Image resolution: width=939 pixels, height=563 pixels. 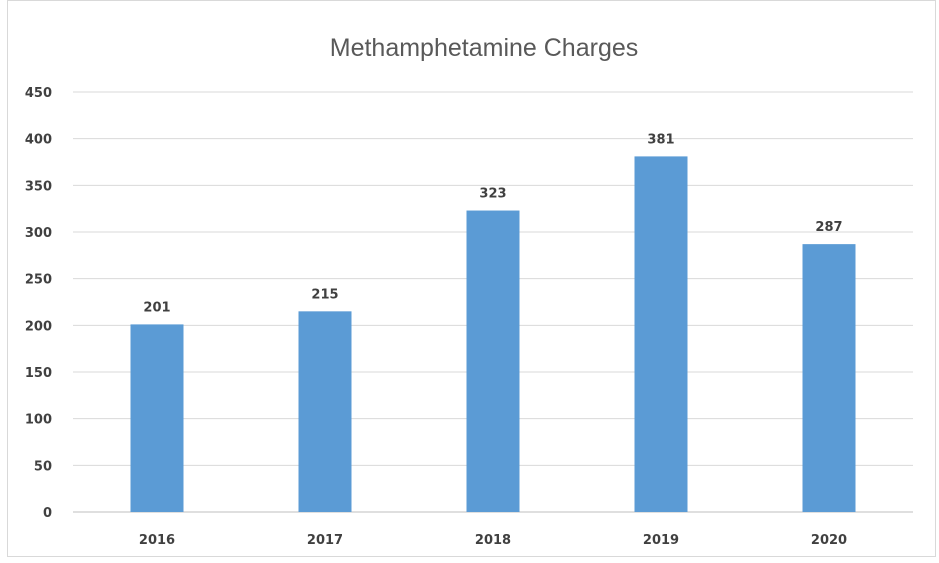 What do you see at coordinates (157, 540) in the screenshot?
I see `x-tick-label: 2016` at bounding box center [157, 540].